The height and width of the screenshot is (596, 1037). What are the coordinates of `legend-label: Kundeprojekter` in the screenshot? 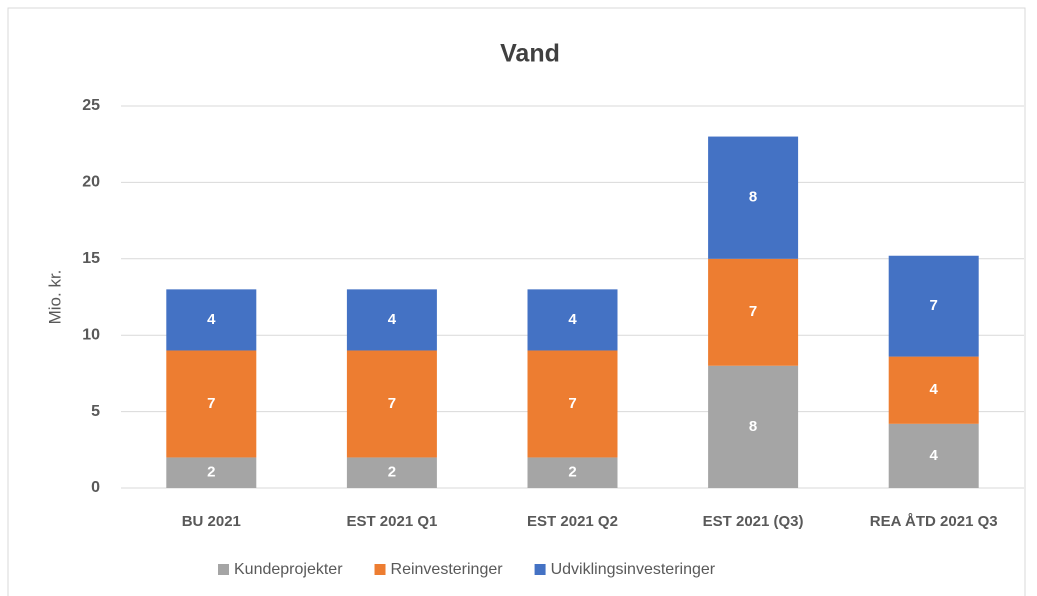 It's located at (288, 569).